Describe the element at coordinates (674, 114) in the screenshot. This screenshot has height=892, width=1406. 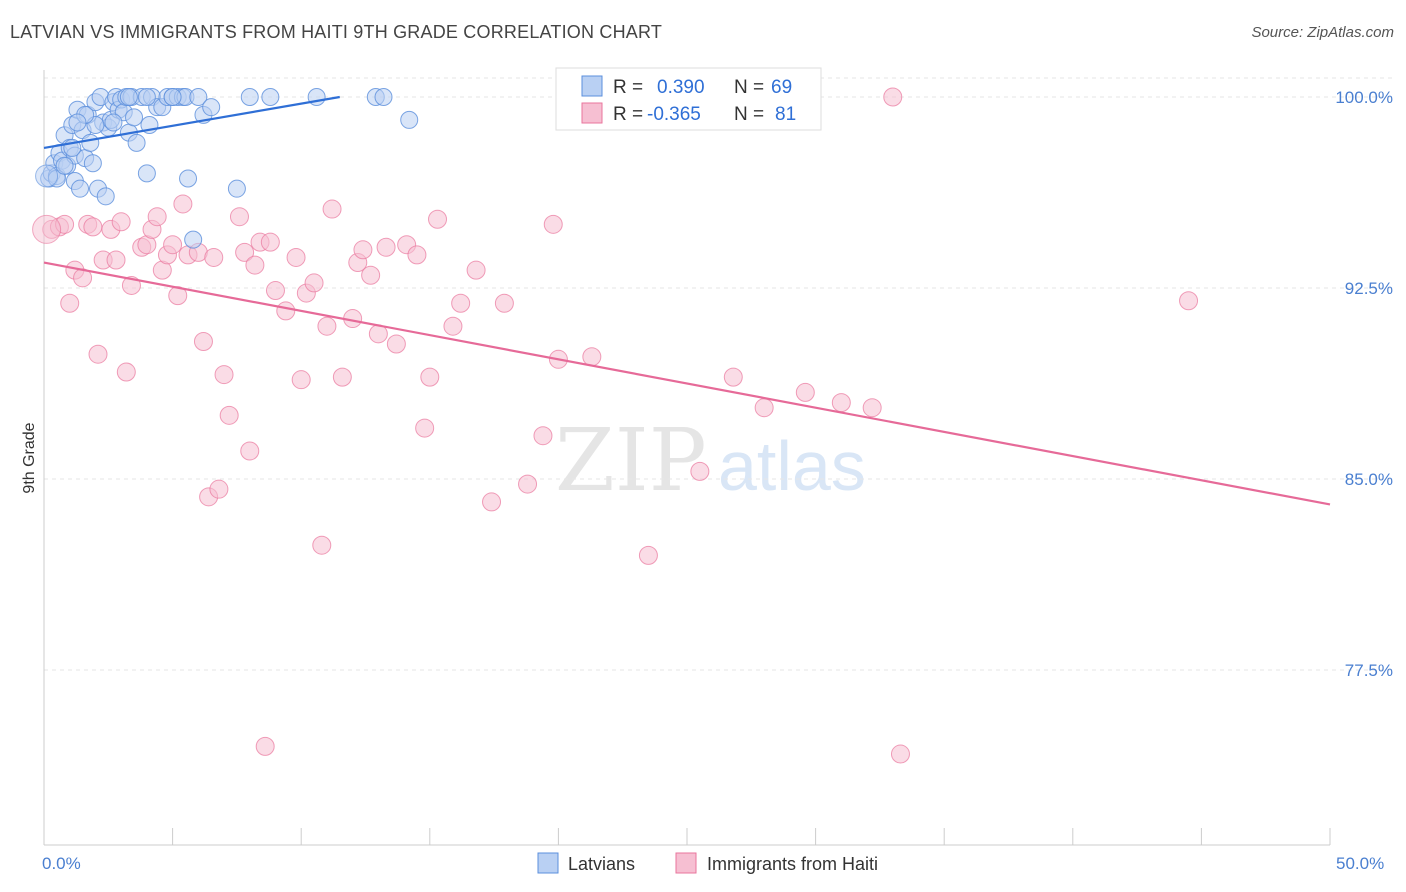
I see `legend-r-value-haiti: -0.365` at that location.